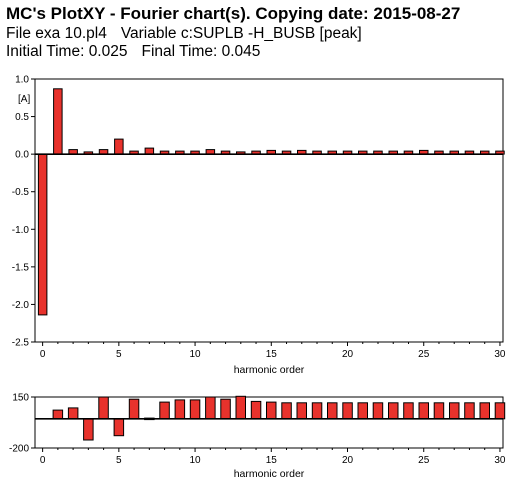 The image size is (509, 482). I want to click on amp-xtick-label: 15, so click(272, 354).